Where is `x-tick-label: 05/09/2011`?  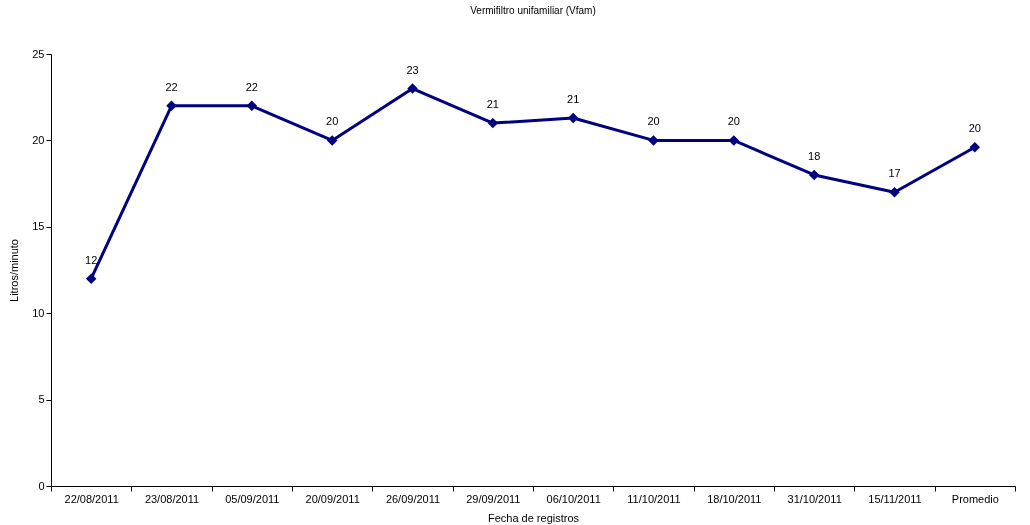 x-tick-label: 05/09/2011 is located at coordinates (252, 498).